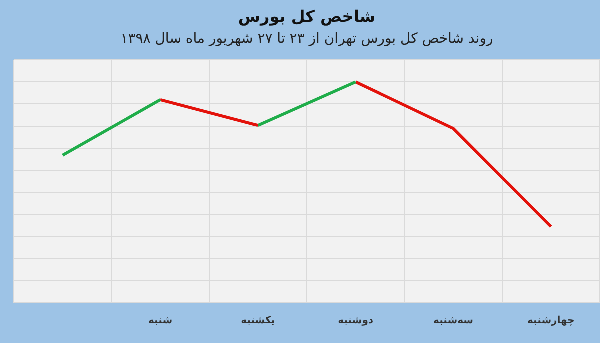  Describe the element at coordinates (454, 321) in the screenshot. I see `x-tick-label: سه‌شنبه` at that location.